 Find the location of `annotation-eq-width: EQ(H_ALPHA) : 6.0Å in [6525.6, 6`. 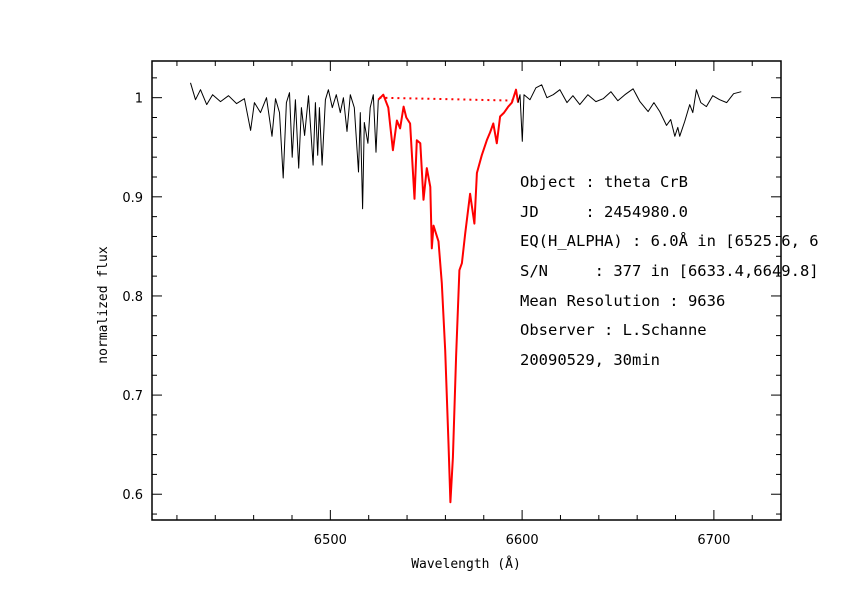

annotation-eq-width: EQ(H_ALPHA) : 6.0Å in [6525.6, 6 is located at coordinates (669, 241).